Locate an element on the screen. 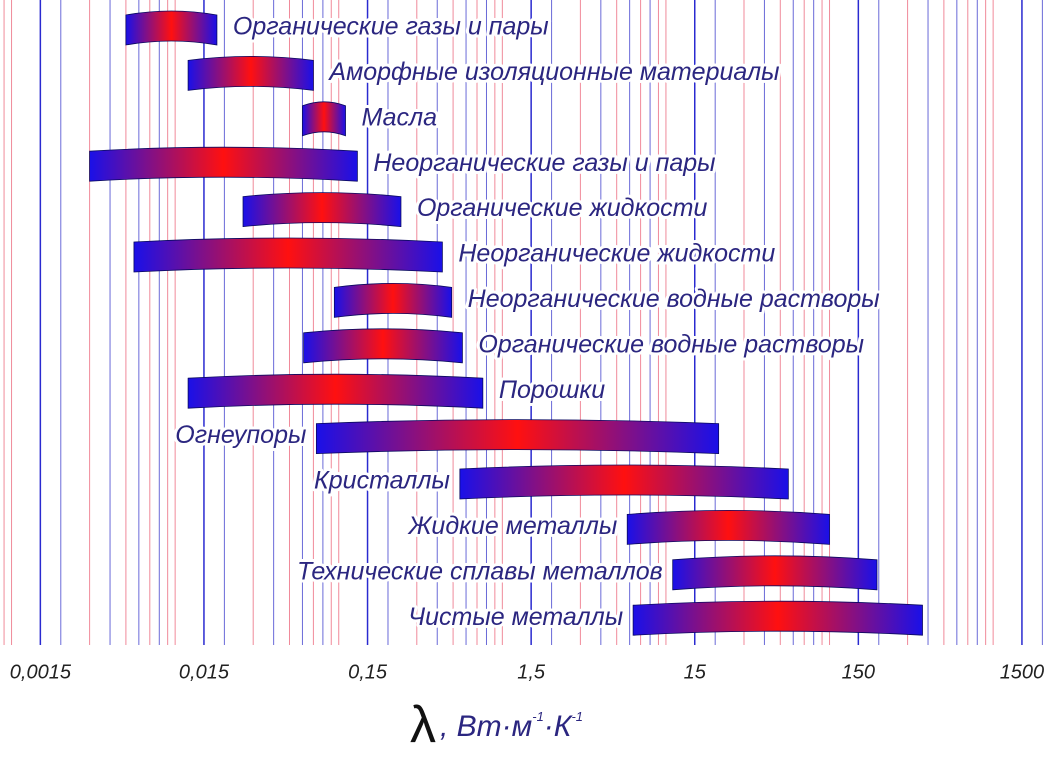 This screenshot has width=1052, height=759. bar-label: Неорганические газы и пары is located at coordinates (544, 163).